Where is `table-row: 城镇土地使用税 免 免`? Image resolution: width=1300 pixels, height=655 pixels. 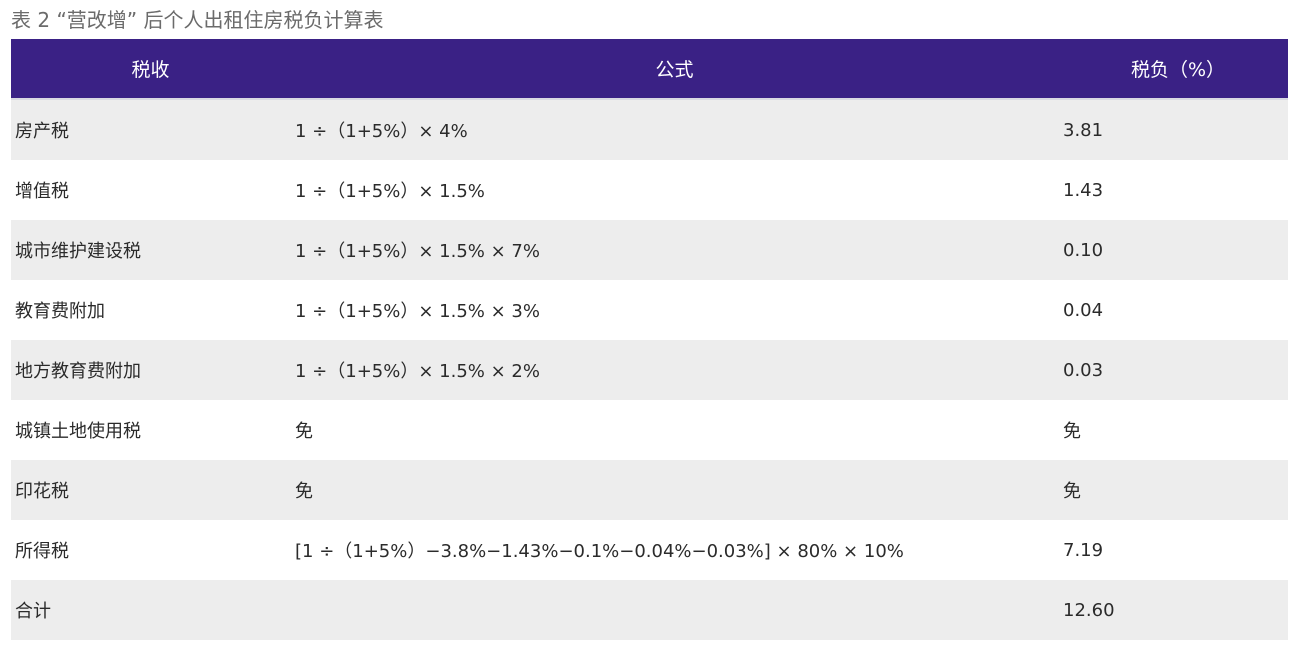
table-row: 城镇土地使用税 免 免 is located at coordinates (649, 430).